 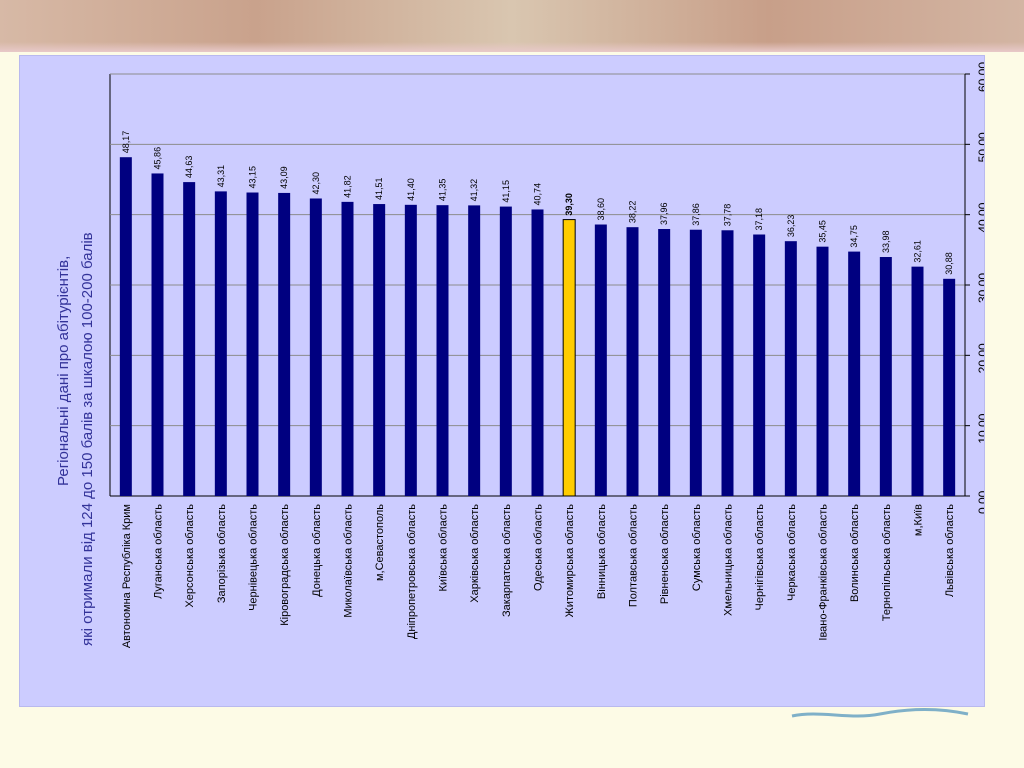 What do you see at coordinates (696, 214) in the screenshot?
I see `bar-value-label: 37,86` at bounding box center [696, 214].